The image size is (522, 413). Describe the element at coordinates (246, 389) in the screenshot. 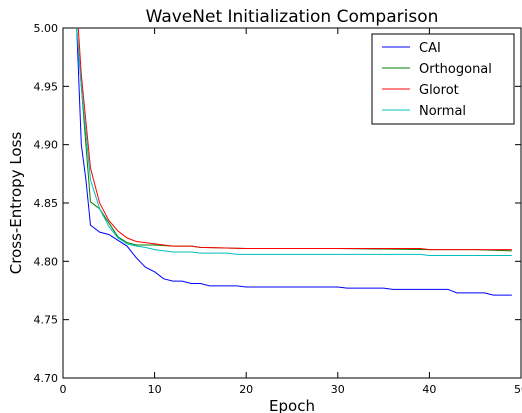

I see `x-tick-label: 20` at that location.